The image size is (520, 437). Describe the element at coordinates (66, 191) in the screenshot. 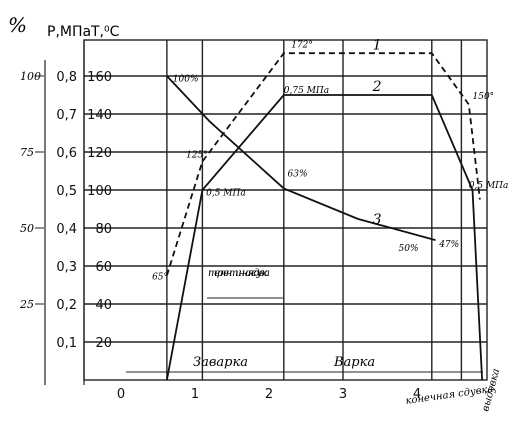

I see `pressure-tick-label: 0,5` at that location.